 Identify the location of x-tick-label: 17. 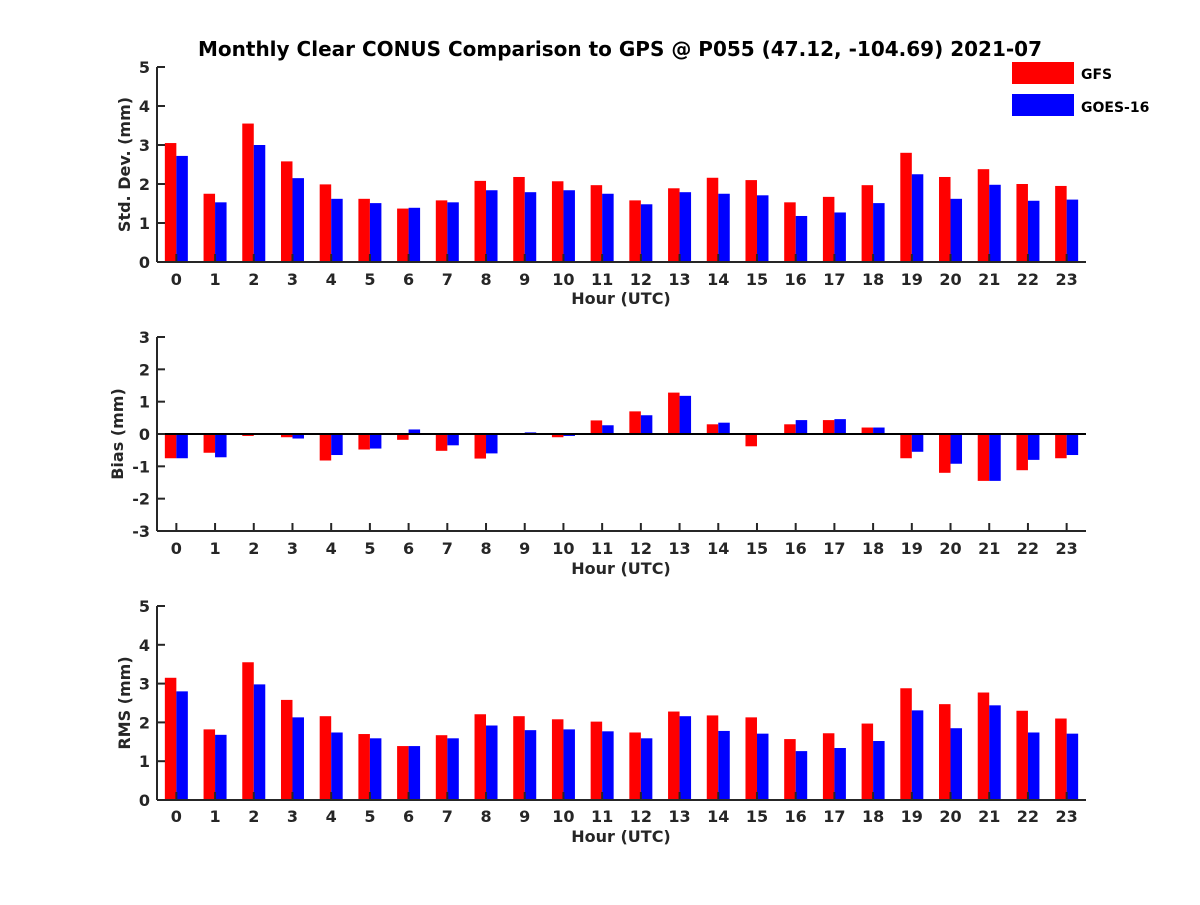
(834, 548).